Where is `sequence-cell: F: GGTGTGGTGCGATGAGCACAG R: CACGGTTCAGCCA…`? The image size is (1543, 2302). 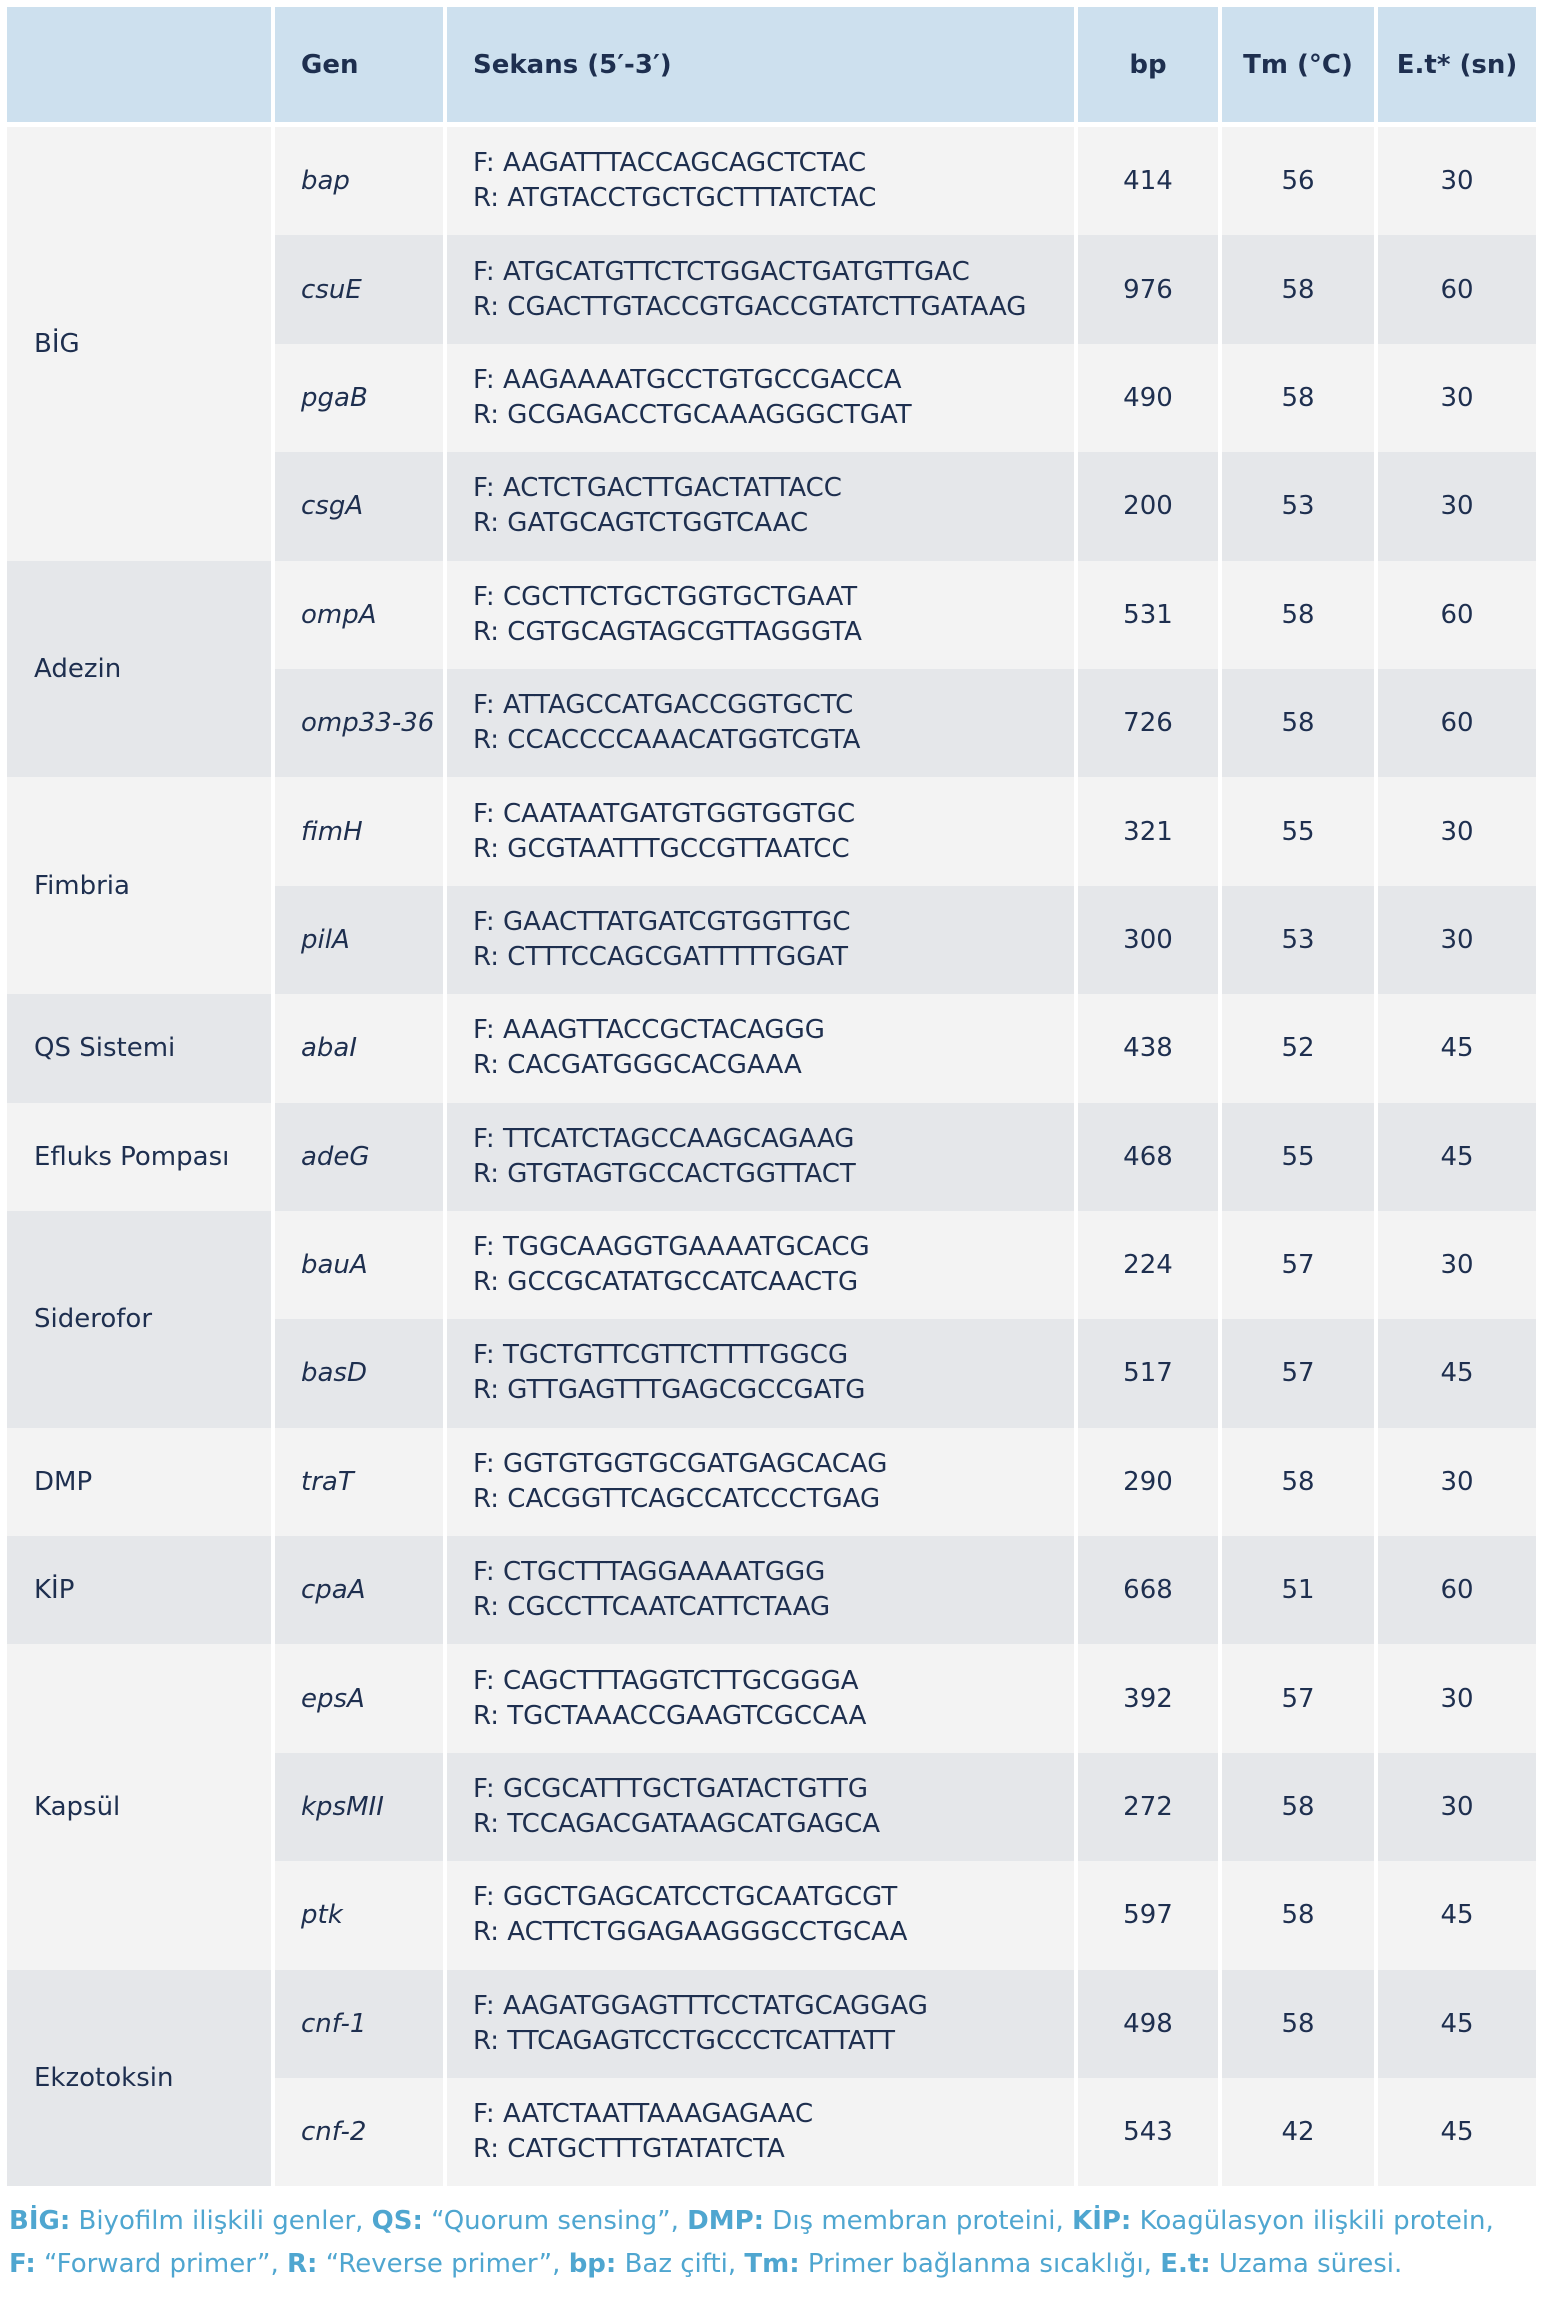
sequence-cell: F: GGTGTGGTGCGATGAGCACAG R: CACGGTTCAGCCA… is located at coordinates (759, 1482).